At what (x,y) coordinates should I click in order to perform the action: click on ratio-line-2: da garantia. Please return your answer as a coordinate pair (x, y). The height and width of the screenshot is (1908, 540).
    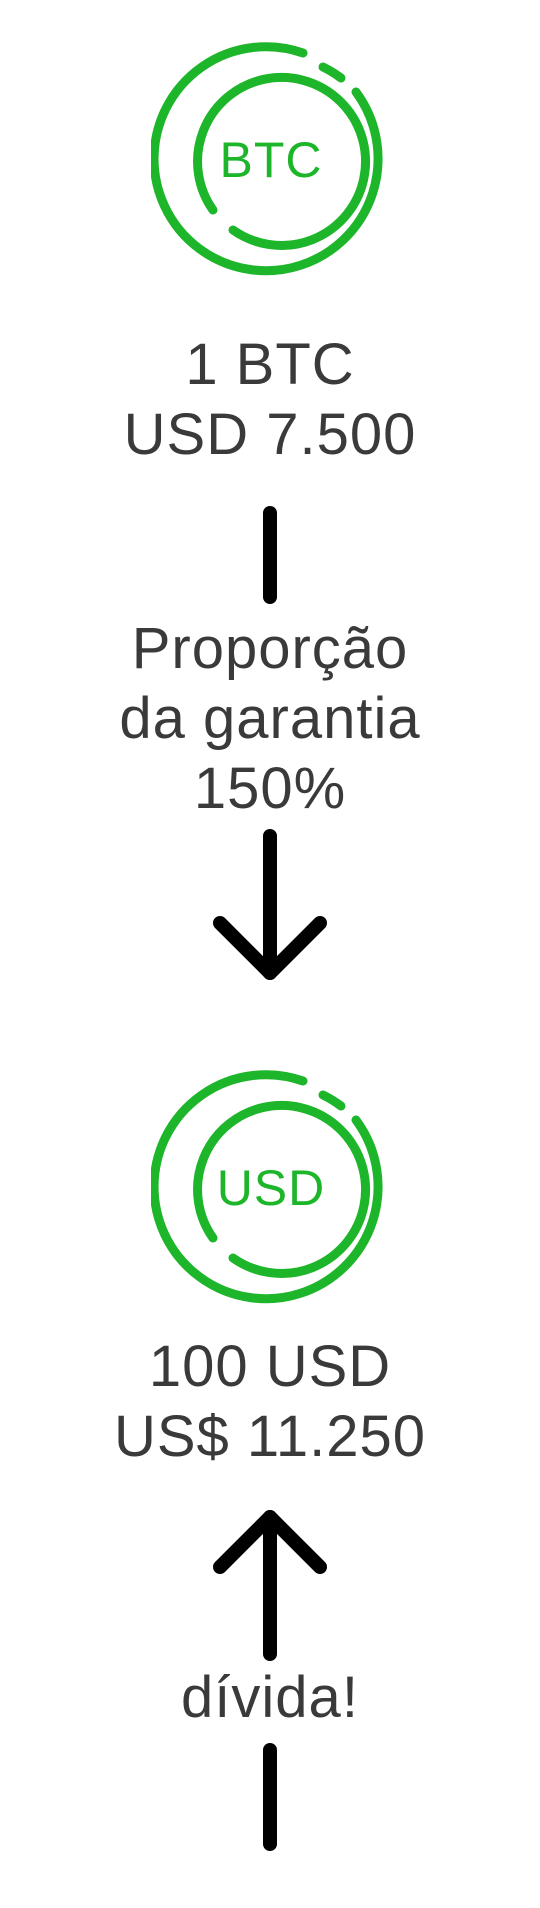
    Looking at the image, I should click on (270, 718).